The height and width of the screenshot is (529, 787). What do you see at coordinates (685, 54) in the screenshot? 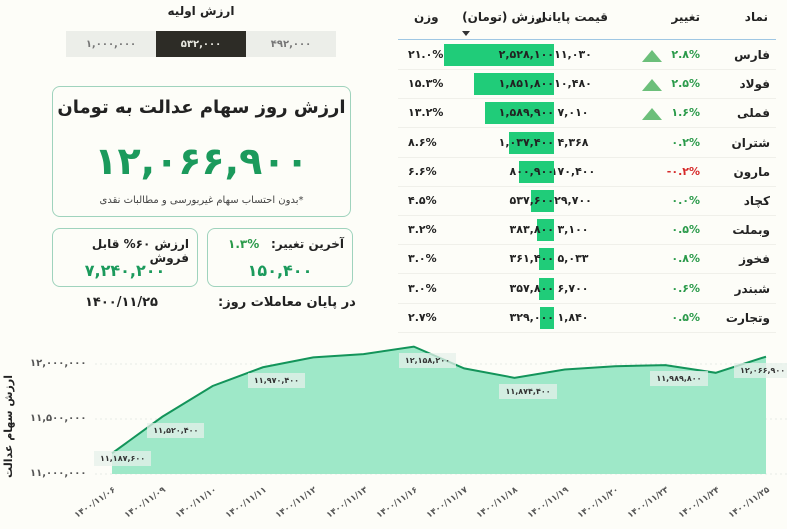
I see `row-change: ۲.۸%` at bounding box center [685, 54].